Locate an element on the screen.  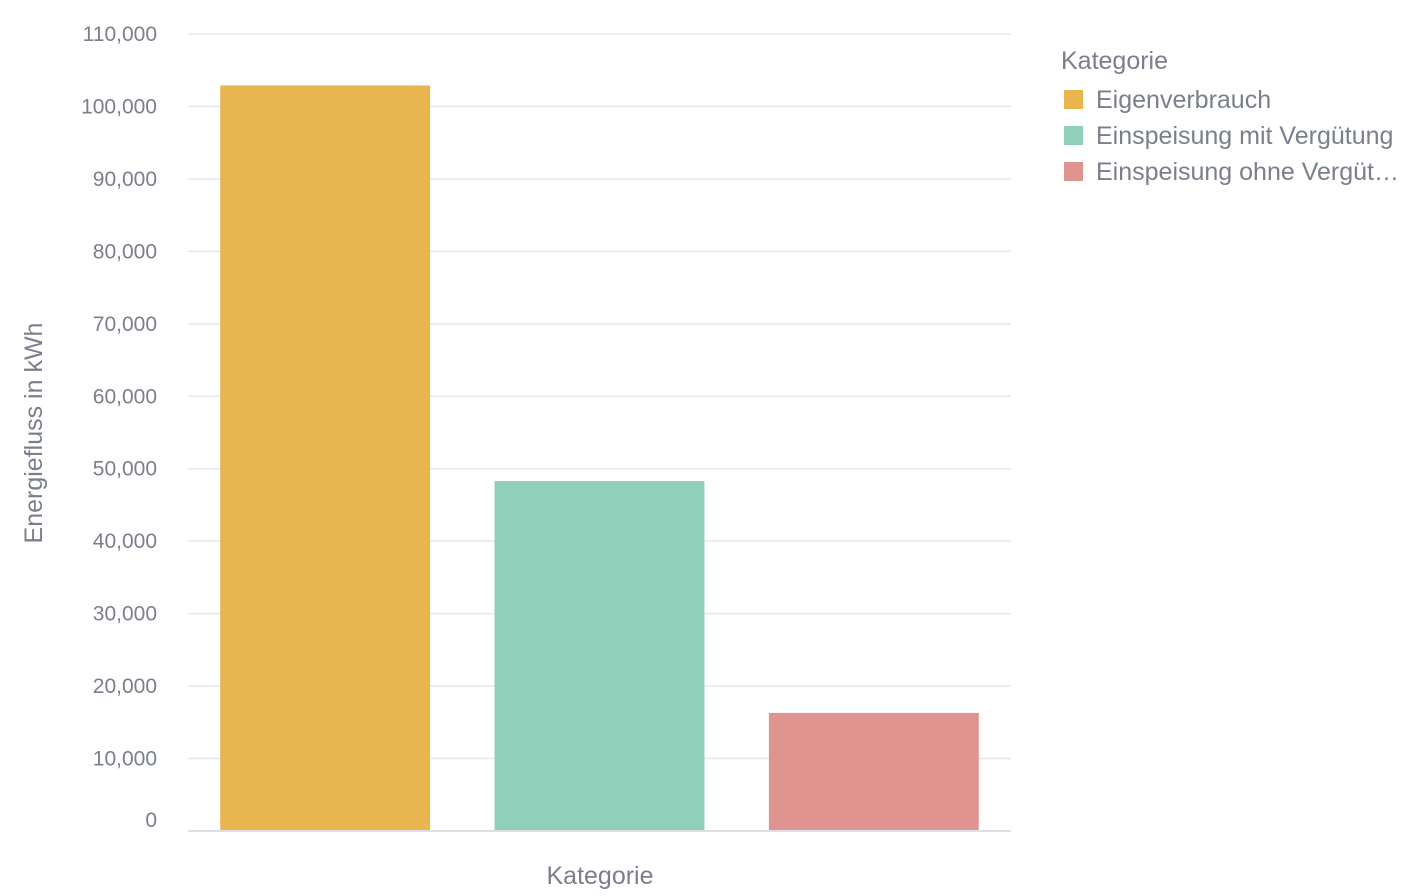
y-axis-title: Energiefluss in kWh is located at coordinates (34, 433).